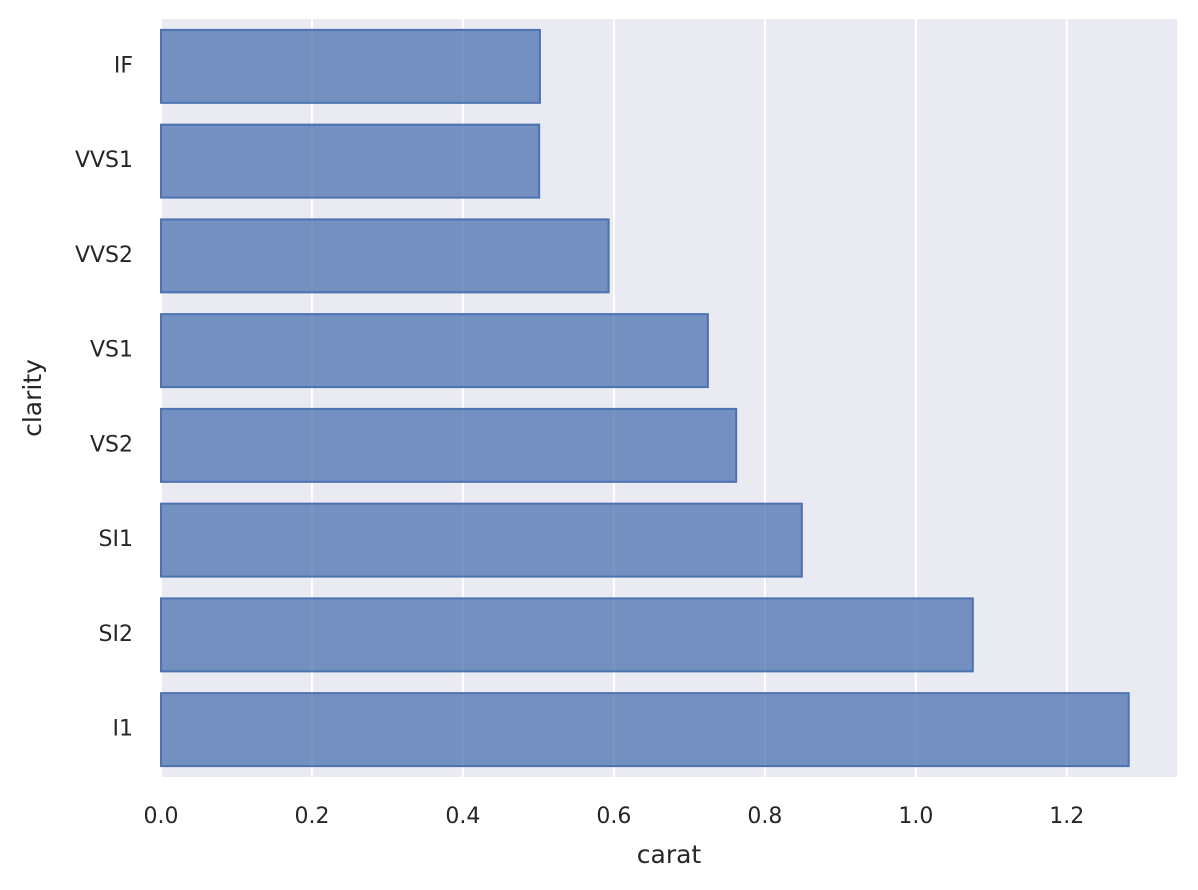 The width and height of the screenshot is (1198, 890). What do you see at coordinates (764, 816) in the screenshot?
I see `x-tick-label: 0.8` at bounding box center [764, 816].